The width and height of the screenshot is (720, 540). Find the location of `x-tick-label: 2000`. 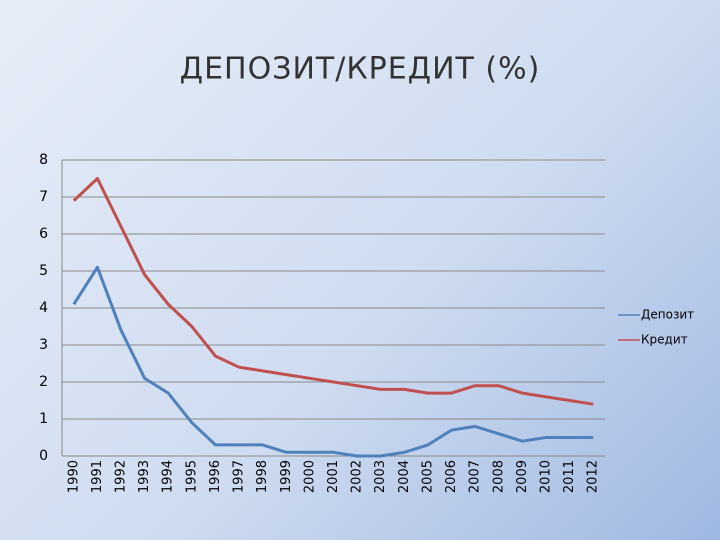

x-tick-label: 2000 is located at coordinates (309, 476).